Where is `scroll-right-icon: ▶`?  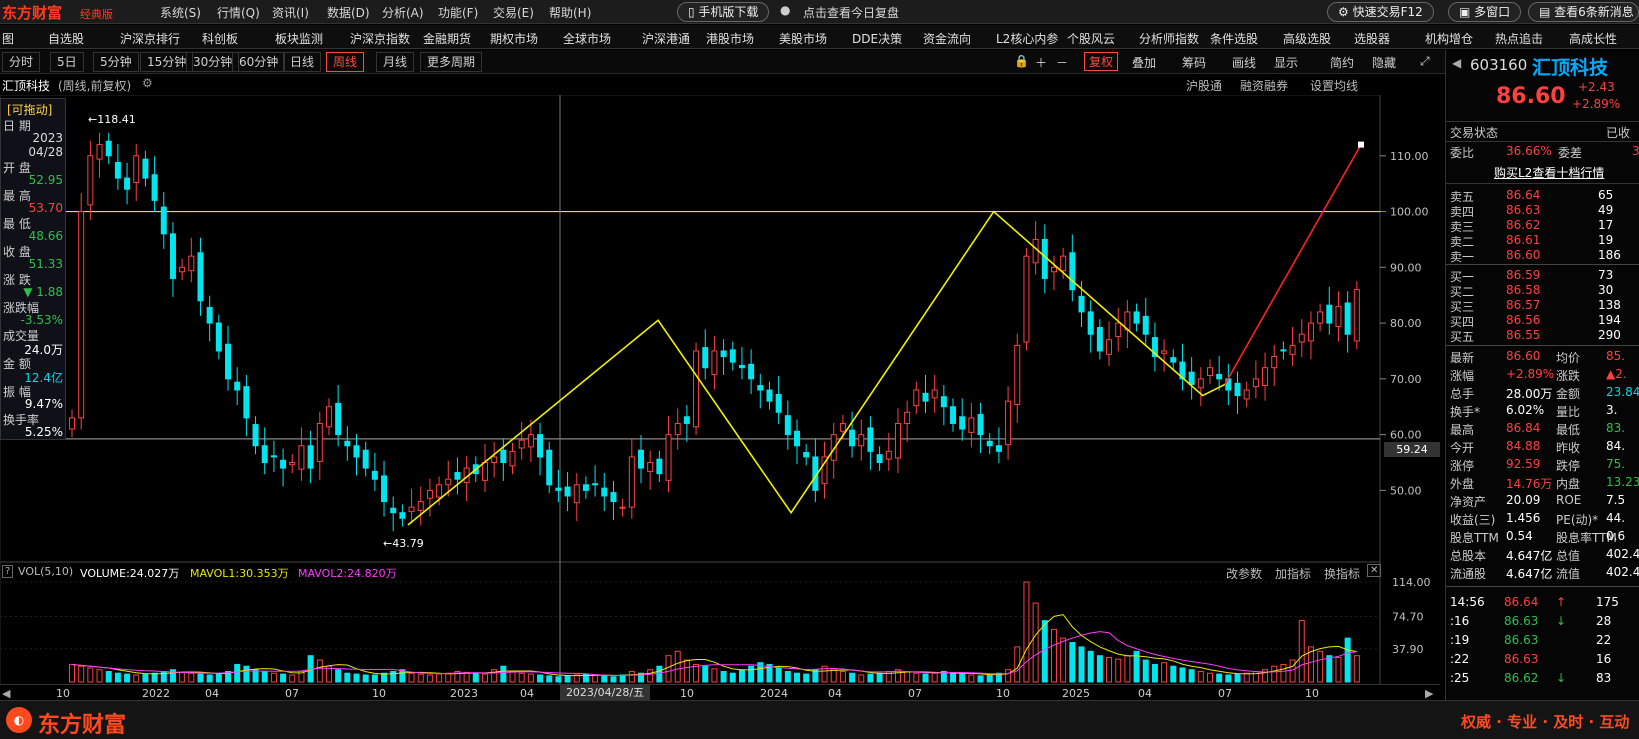
scroll-right-icon: ▶ is located at coordinates (1429, 693).